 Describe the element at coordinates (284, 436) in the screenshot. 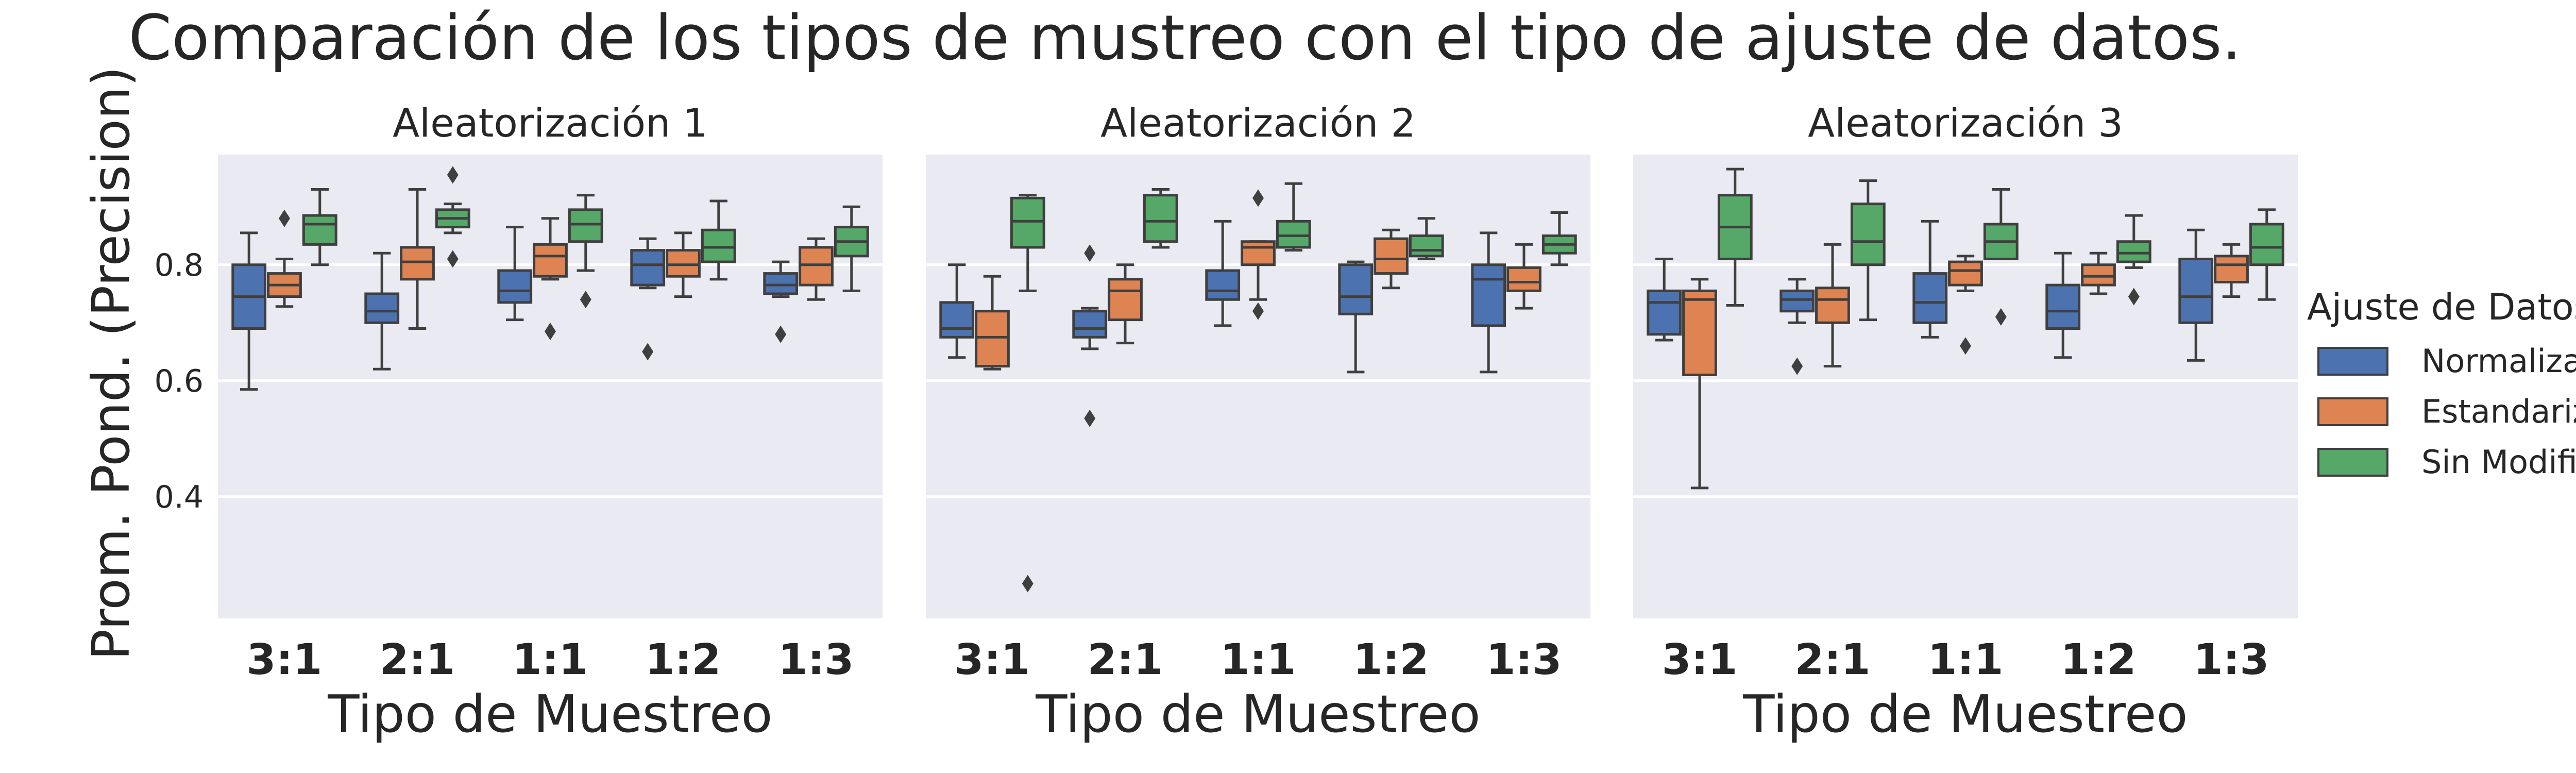

I see `category-group-3-1: 3:1` at that location.